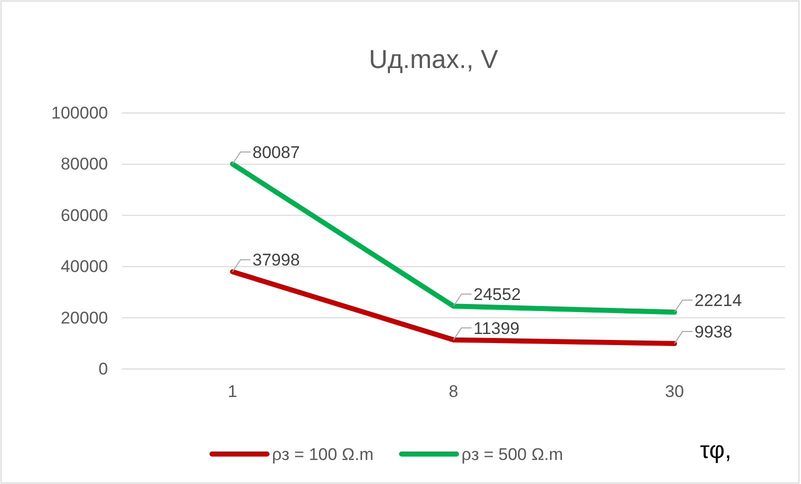 This screenshot has width=801, height=484. Describe the element at coordinates (276, 152) in the screenshot. I see `data-label: 80087` at that location.